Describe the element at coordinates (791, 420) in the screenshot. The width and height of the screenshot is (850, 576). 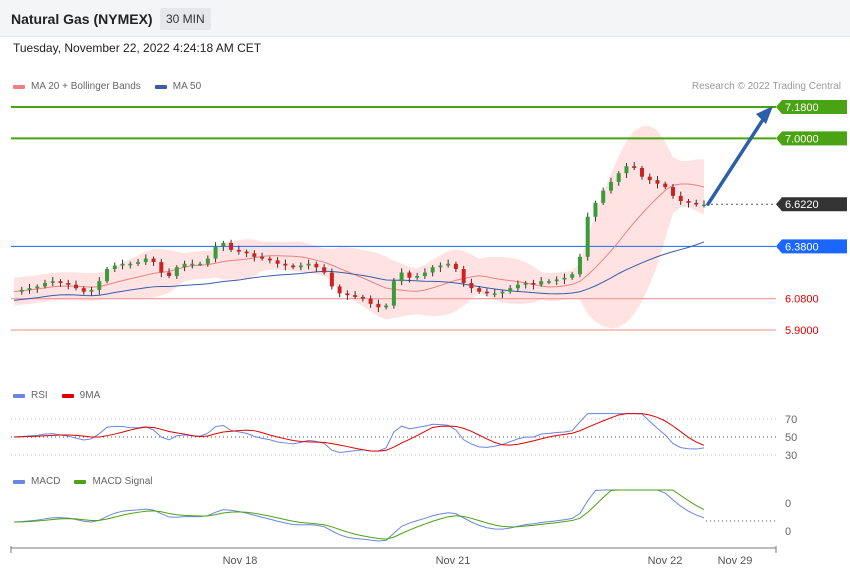
I see `rsi-tick-label: 70` at that location.